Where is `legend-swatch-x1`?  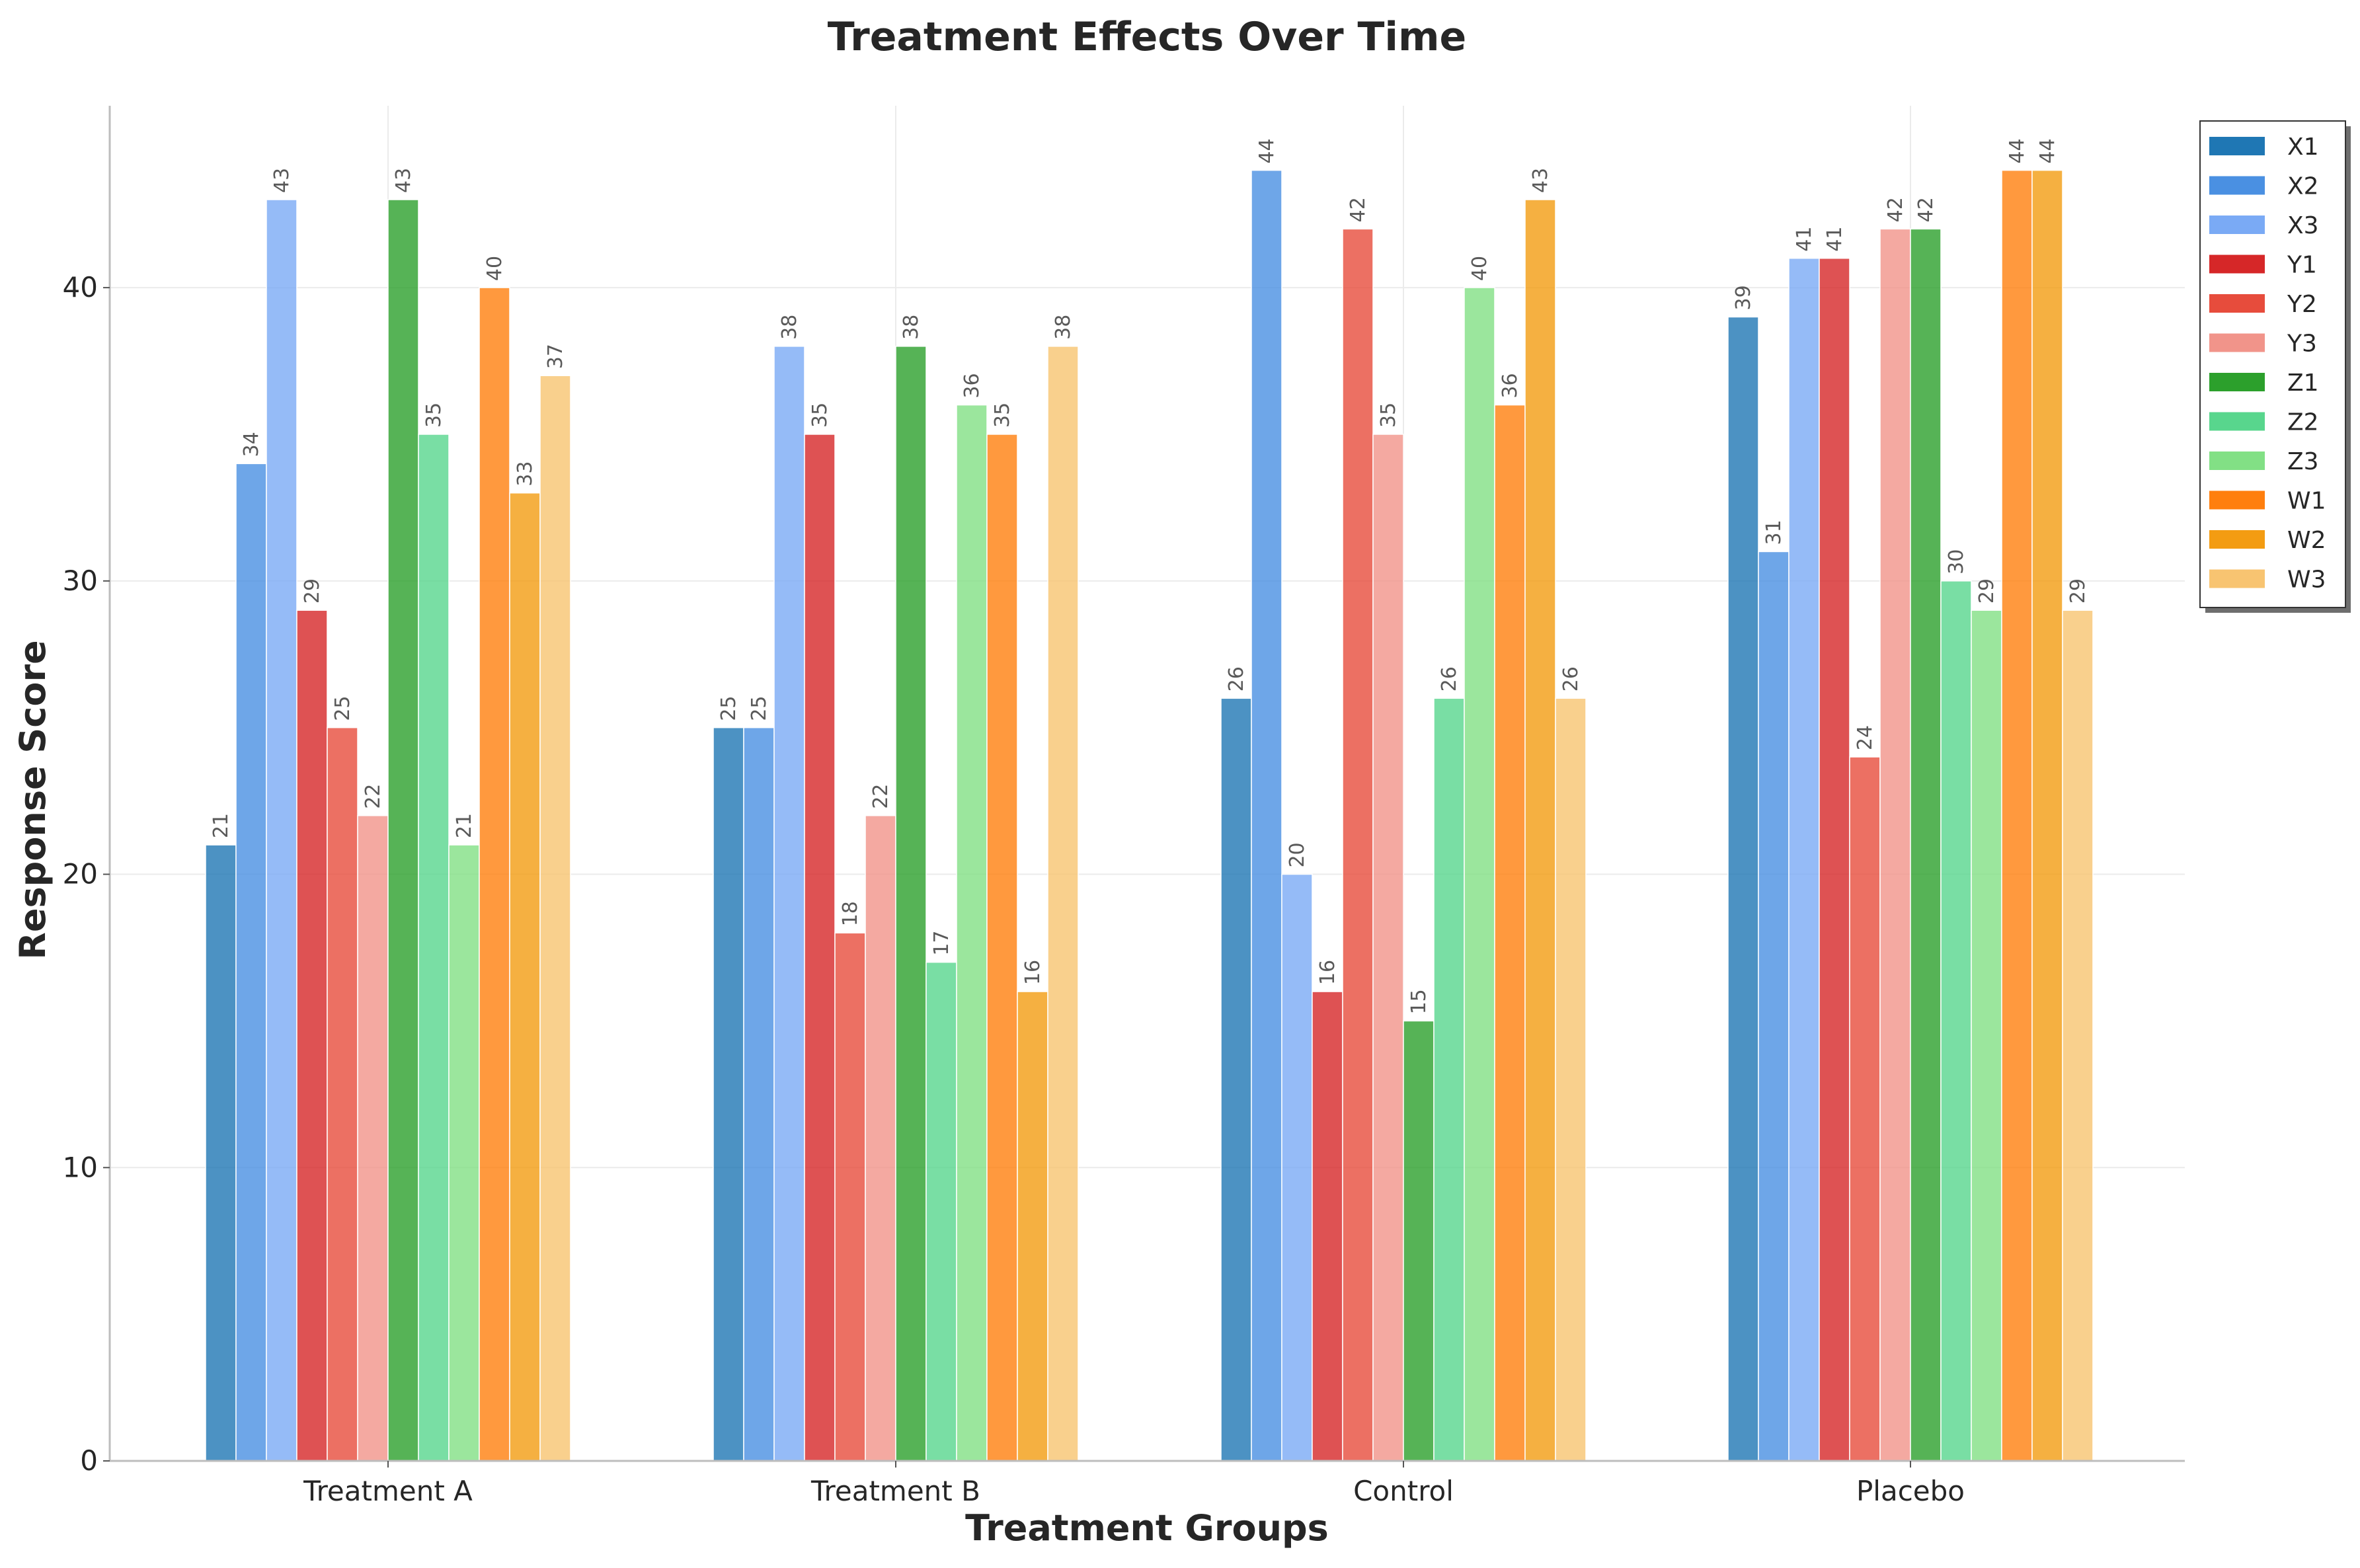
legend-swatch-x1 is located at coordinates (2237, 146).